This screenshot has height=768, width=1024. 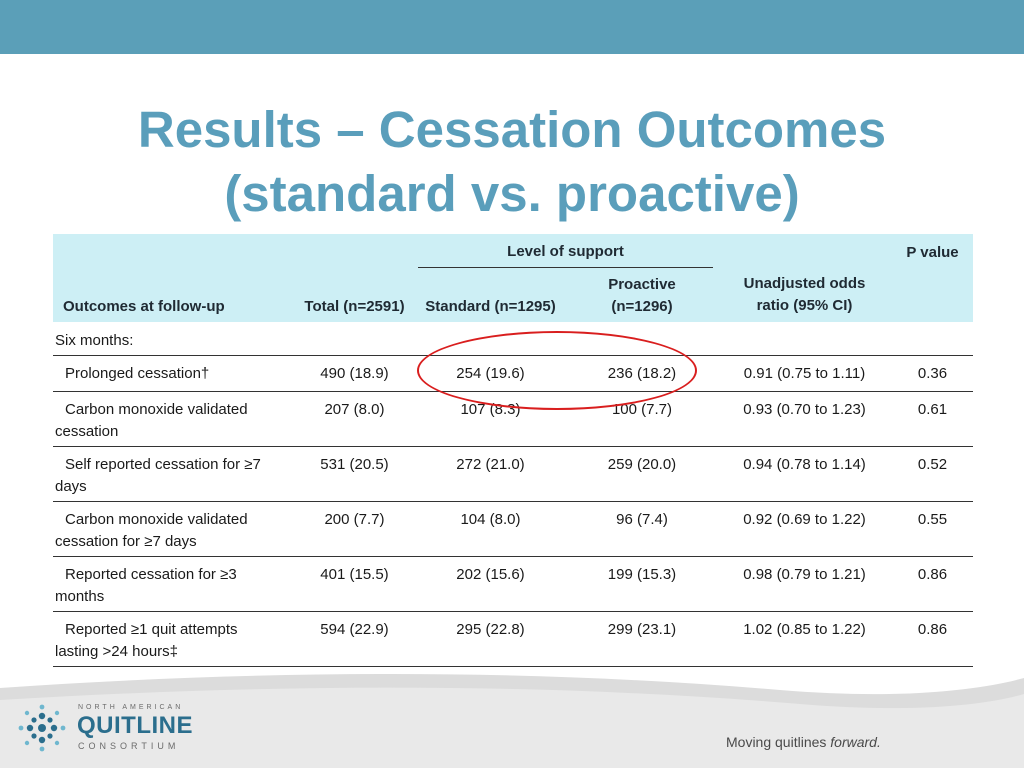 I want to click on cell-odds: 0.93 (0.70 to 1.23), so click(x=804, y=418).